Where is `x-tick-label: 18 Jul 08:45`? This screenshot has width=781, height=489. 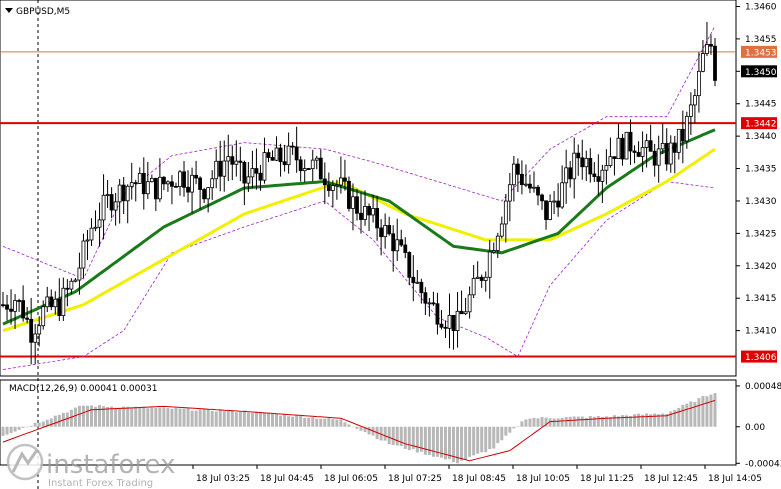 x-tick-label: 18 Jul 08:45 is located at coordinates (479, 479).